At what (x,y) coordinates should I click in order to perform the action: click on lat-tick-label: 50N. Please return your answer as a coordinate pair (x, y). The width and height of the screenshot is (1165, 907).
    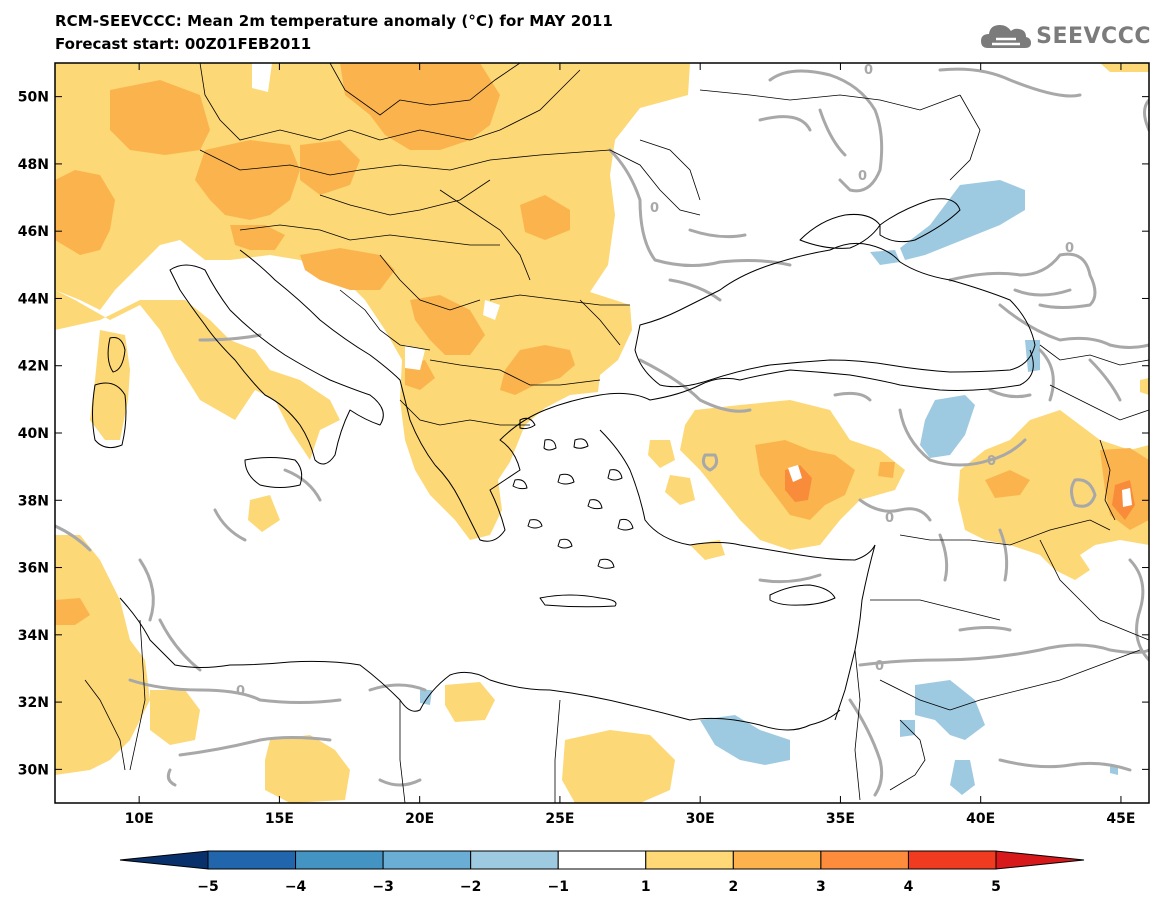
    Looking at the image, I should click on (33, 98).